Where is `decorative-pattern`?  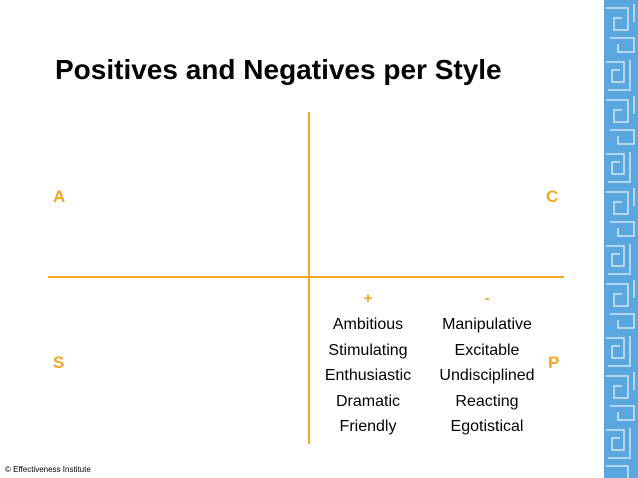
decorative-pattern is located at coordinates (621, 239).